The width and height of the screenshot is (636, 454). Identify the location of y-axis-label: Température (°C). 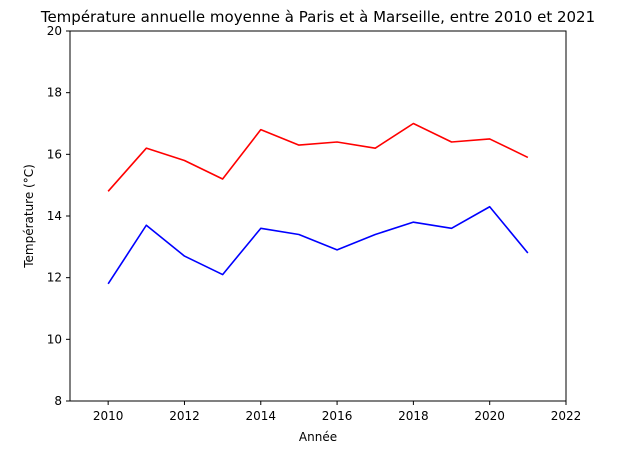
(29, 216).